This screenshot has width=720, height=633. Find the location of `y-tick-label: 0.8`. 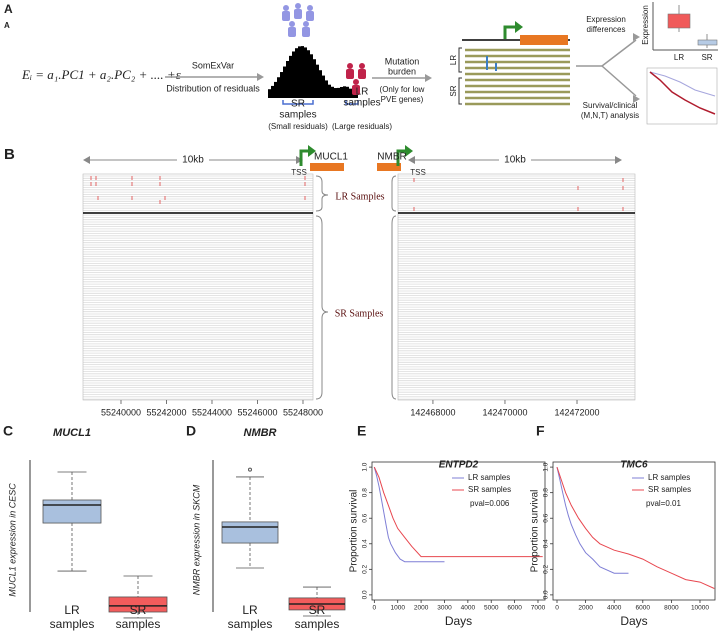

y-tick-label: 0.8 is located at coordinates (365, 492).